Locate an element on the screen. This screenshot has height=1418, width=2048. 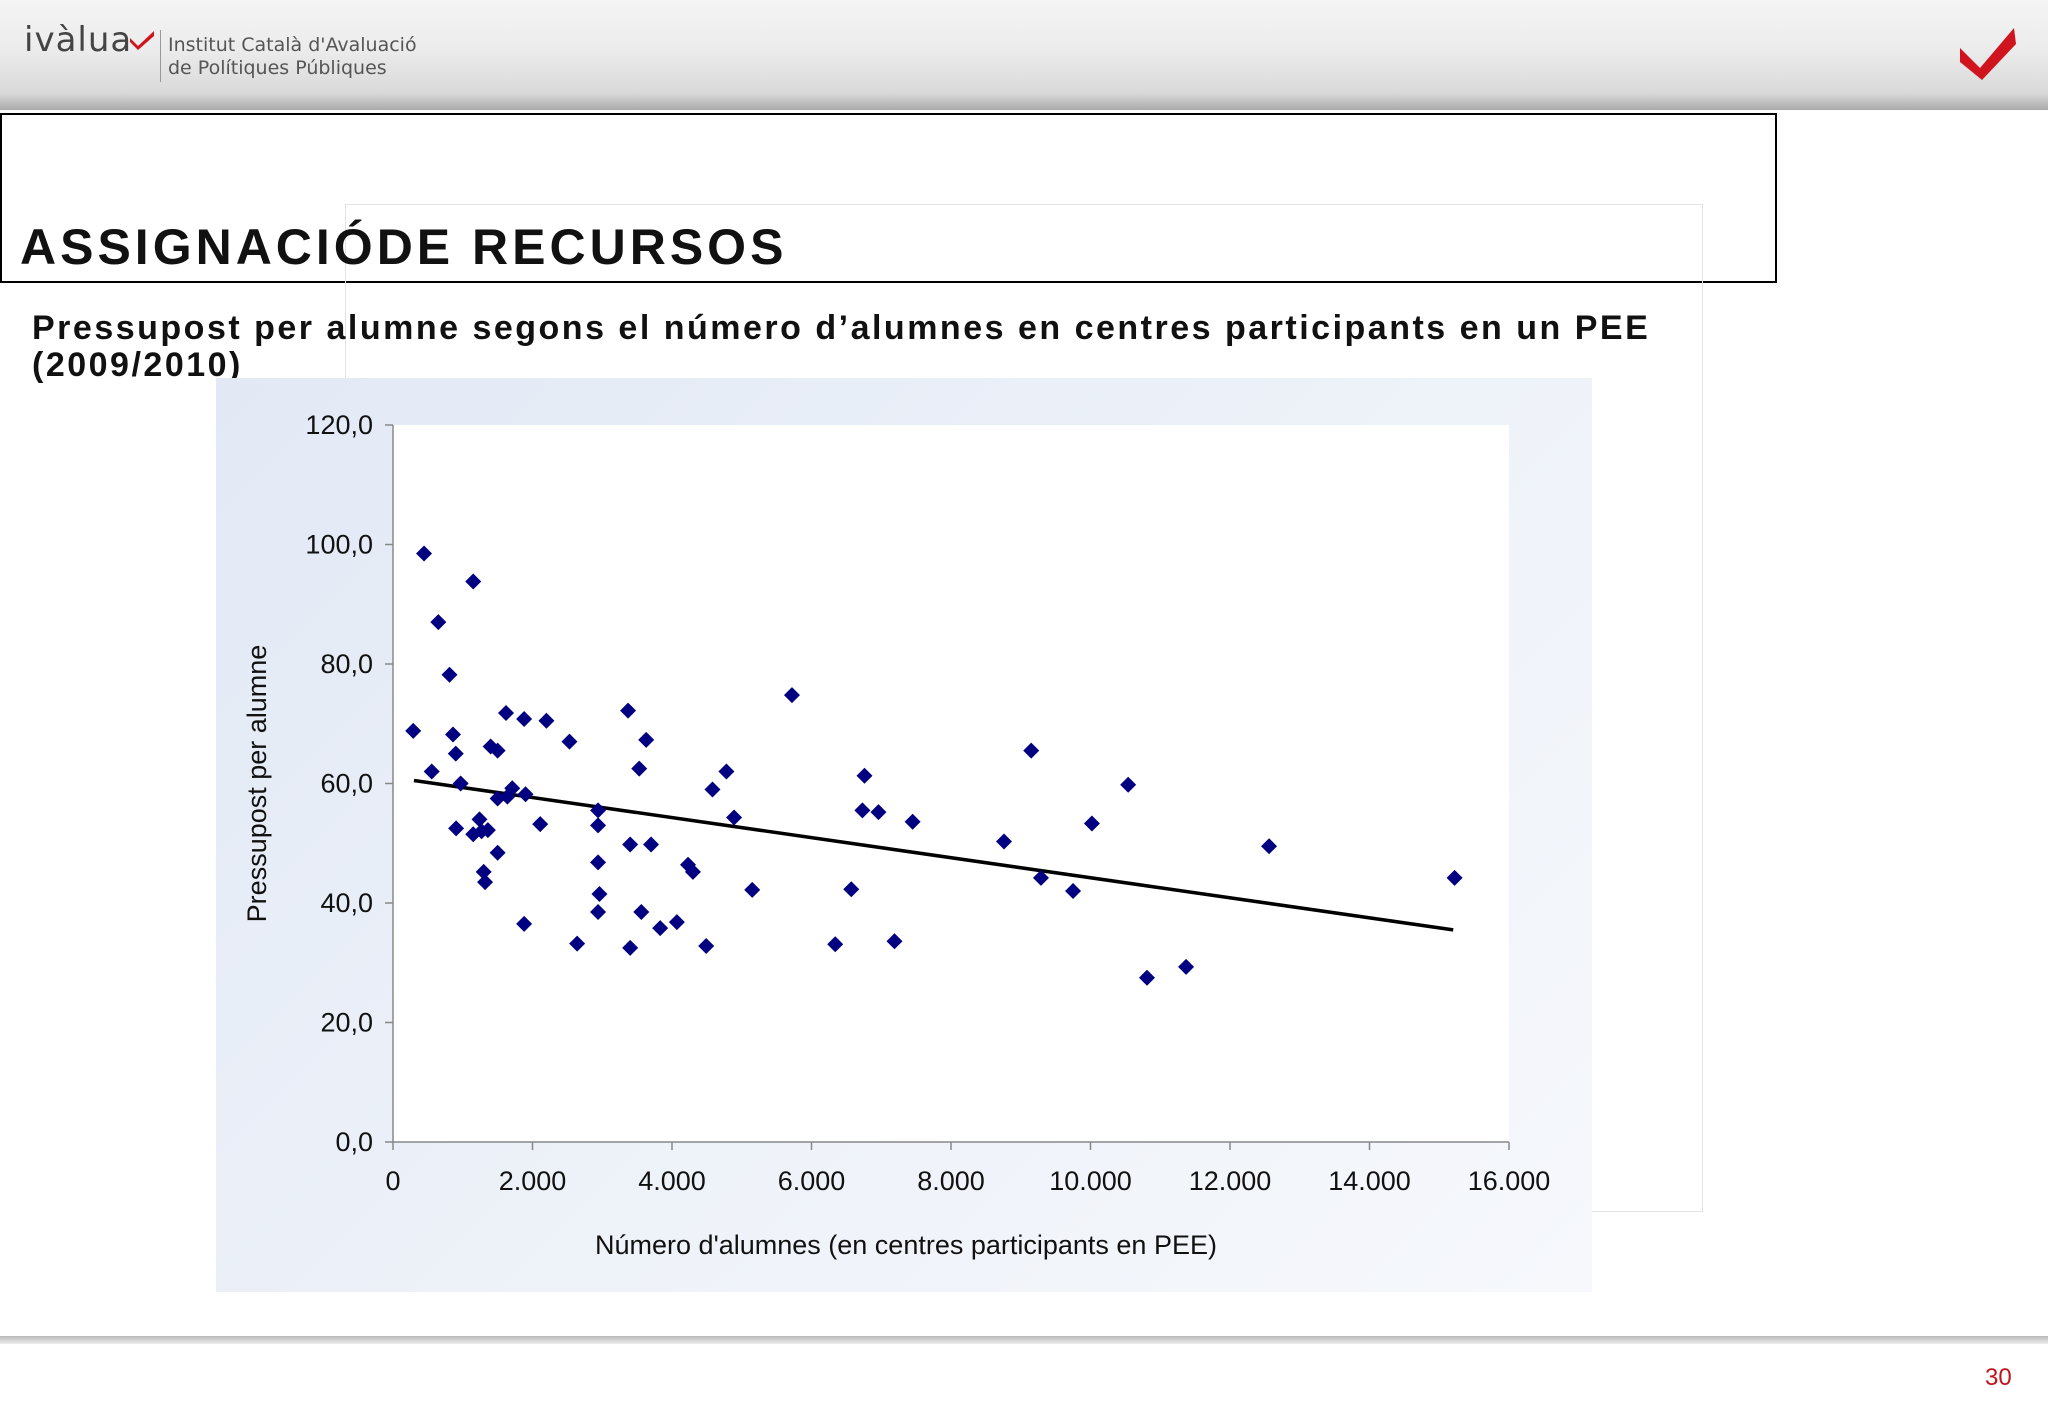
x-tick-label: 12.000 is located at coordinates (1230, 1181).